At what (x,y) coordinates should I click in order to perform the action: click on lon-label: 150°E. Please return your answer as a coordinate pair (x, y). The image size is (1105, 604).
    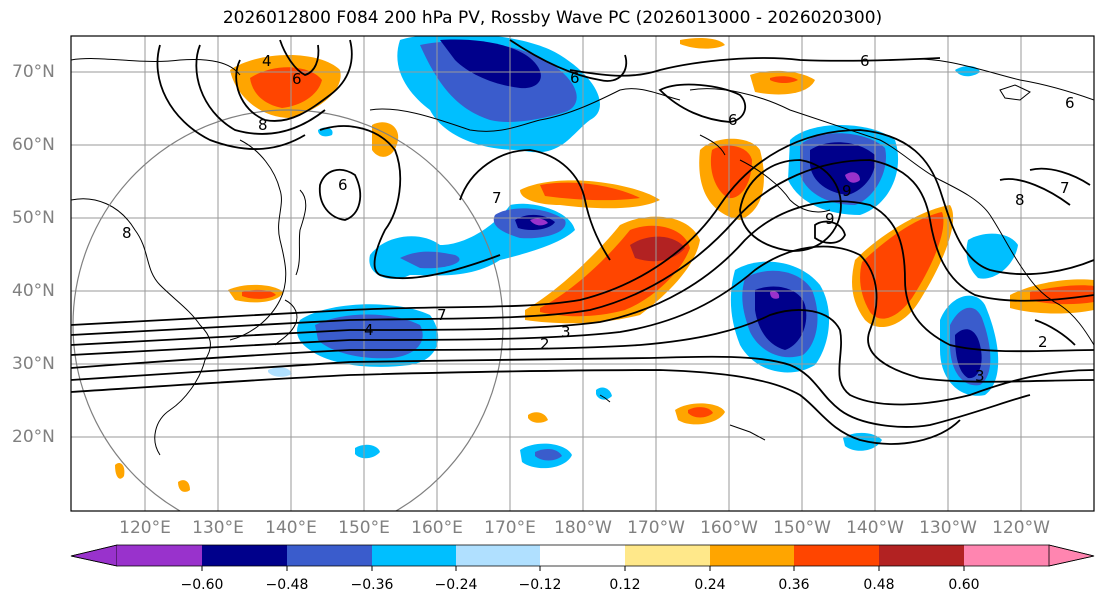
    Looking at the image, I should click on (364, 528).